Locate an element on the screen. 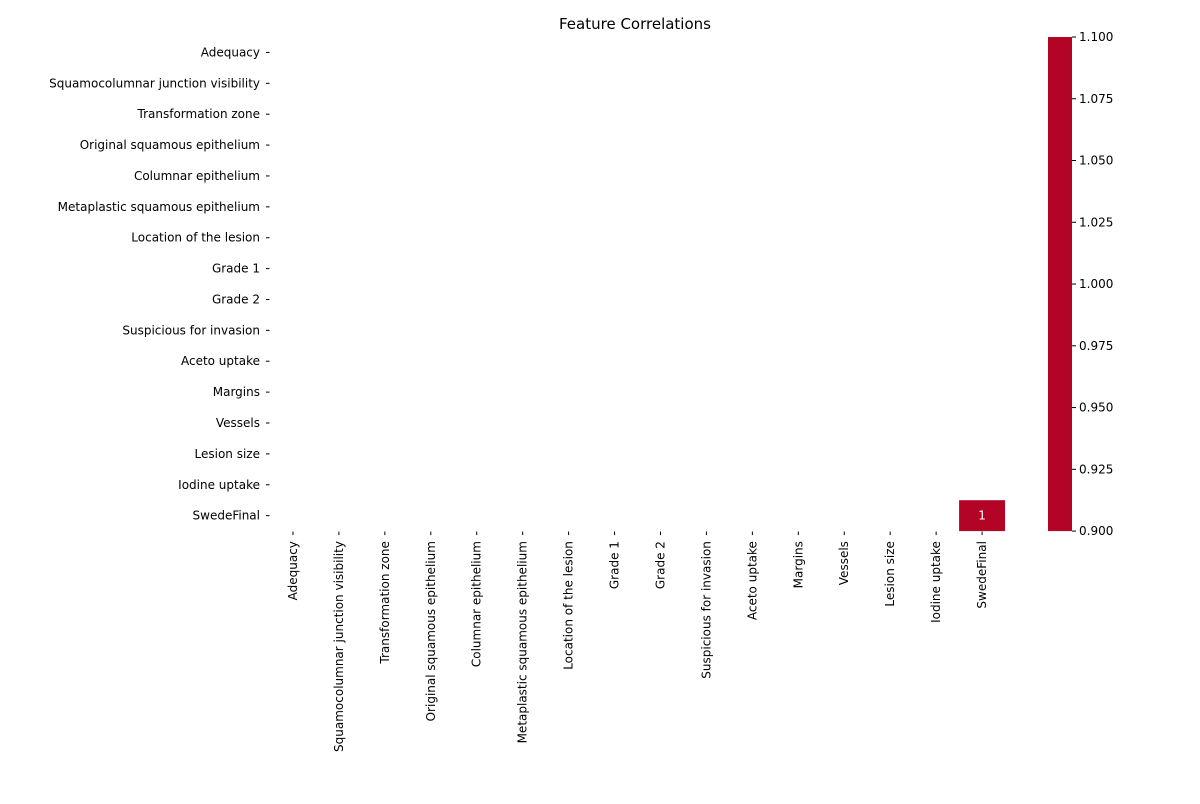 The height and width of the screenshot is (804, 1200). x-tick-label: Transformation zone is located at coordinates (385, 602).